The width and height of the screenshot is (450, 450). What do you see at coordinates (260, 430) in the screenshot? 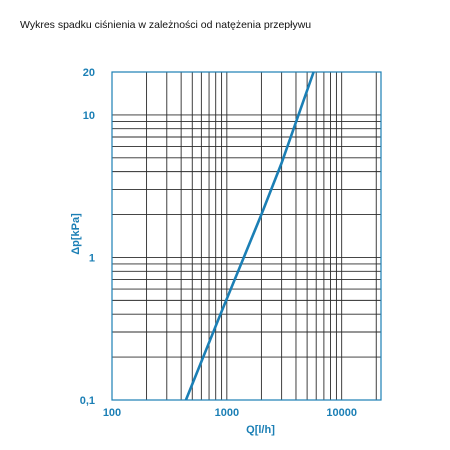
I see `x-axis-label: Q[l/h]` at bounding box center [260, 430].